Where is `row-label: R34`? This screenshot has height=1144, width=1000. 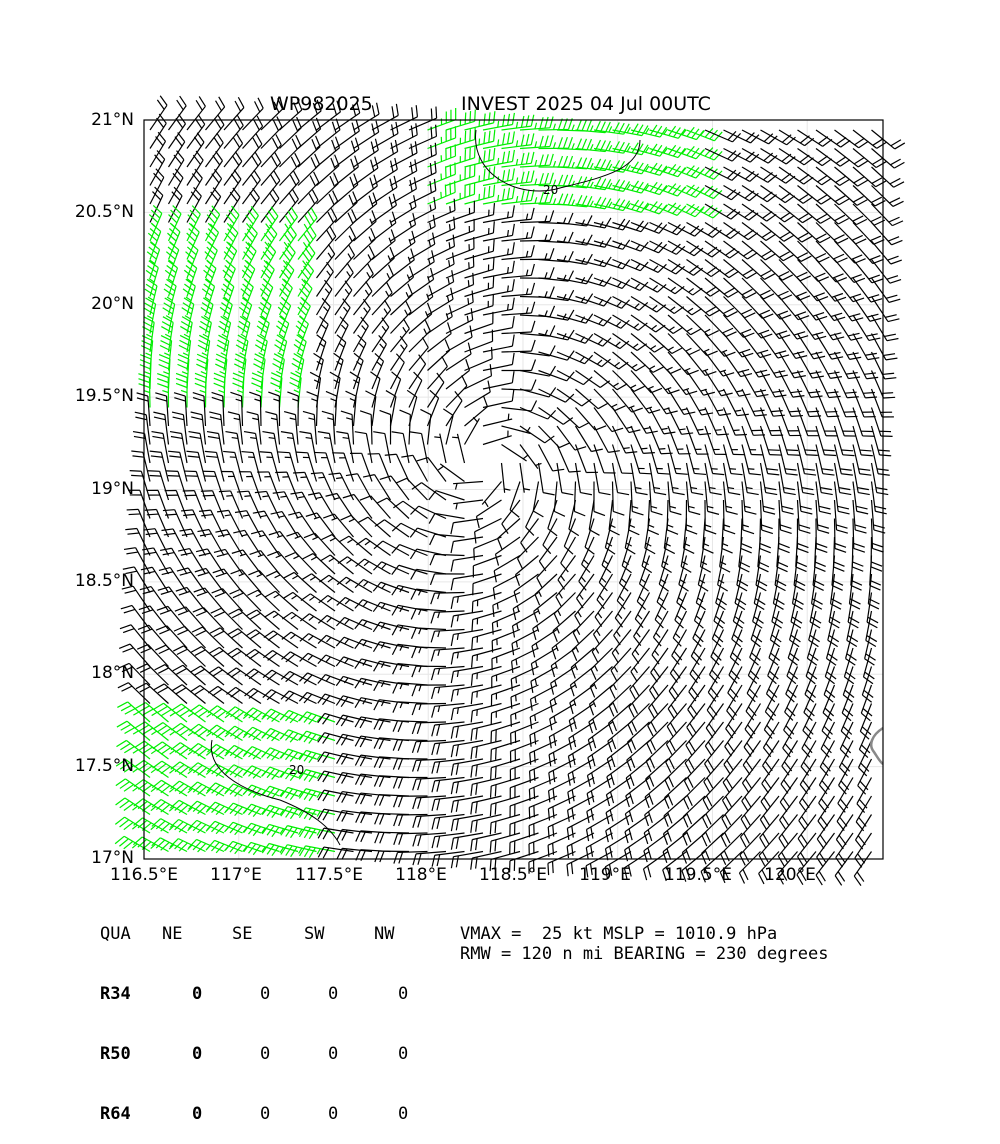
row-label: R34 is located at coordinates (131, 994).